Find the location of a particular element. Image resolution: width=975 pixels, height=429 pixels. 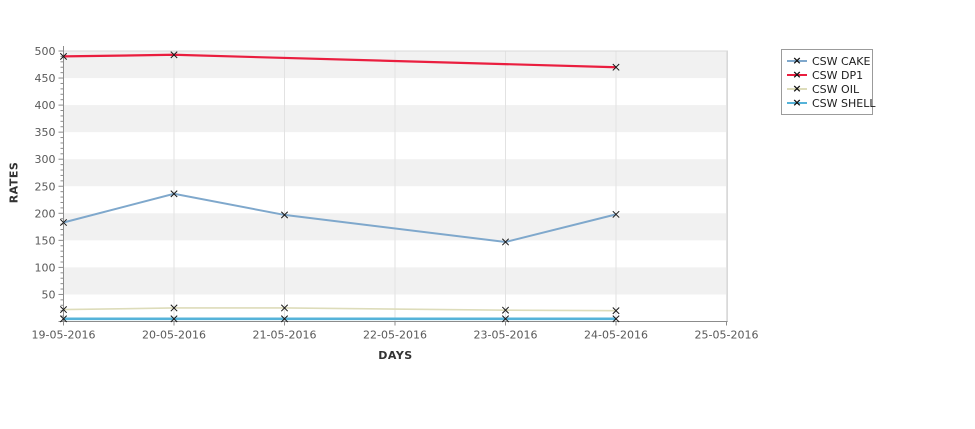

legend-label: CSW SHELL is located at coordinates (844, 103).